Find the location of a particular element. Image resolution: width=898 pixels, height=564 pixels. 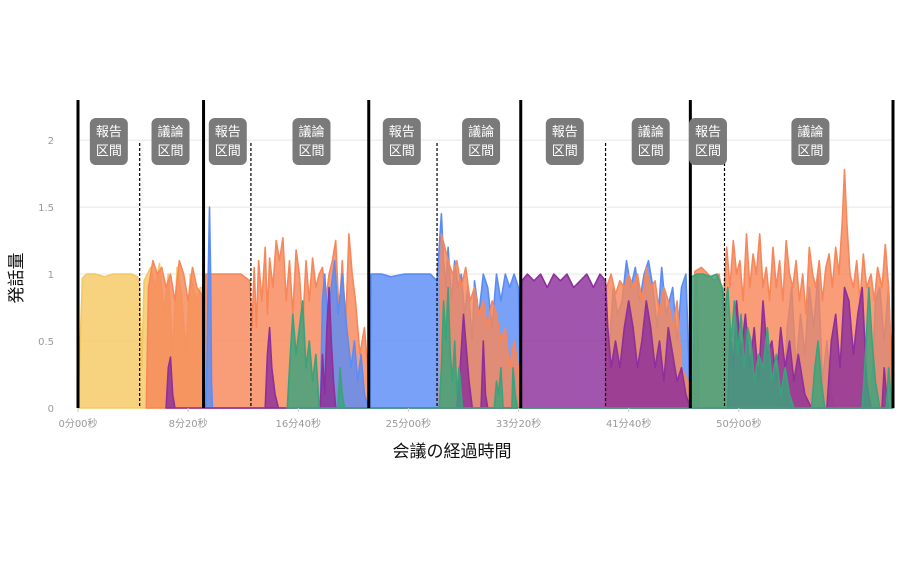

x-tick-label: 16分40秒 is located at coordinates (298, 423).